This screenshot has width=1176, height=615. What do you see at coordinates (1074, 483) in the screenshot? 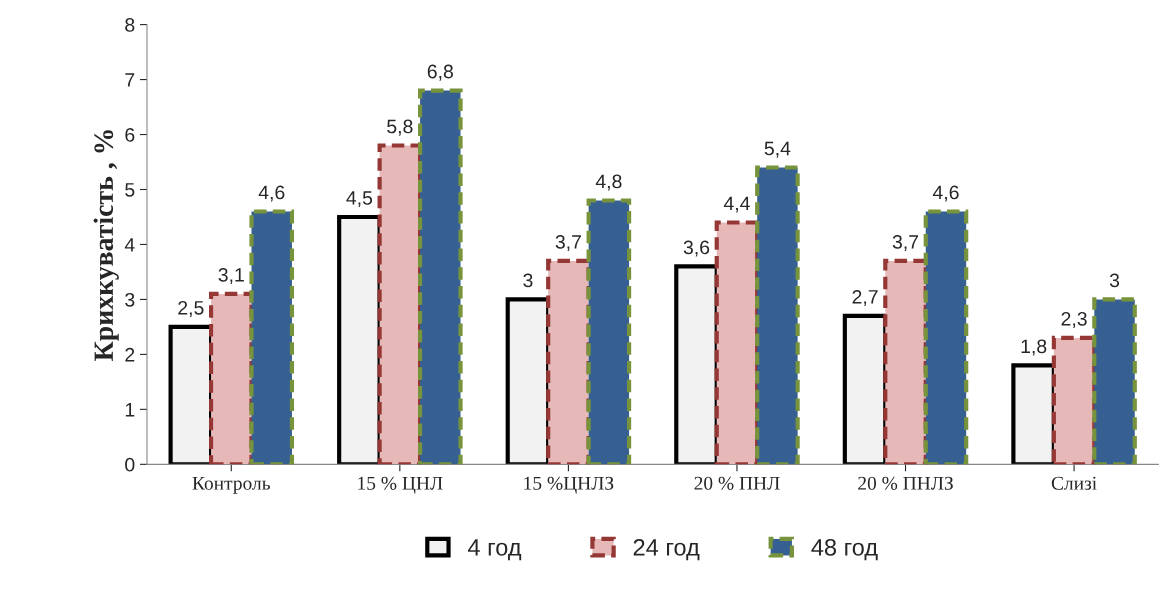
I see `x-tick-label: Слизі` at bounding box center [1074, 483].